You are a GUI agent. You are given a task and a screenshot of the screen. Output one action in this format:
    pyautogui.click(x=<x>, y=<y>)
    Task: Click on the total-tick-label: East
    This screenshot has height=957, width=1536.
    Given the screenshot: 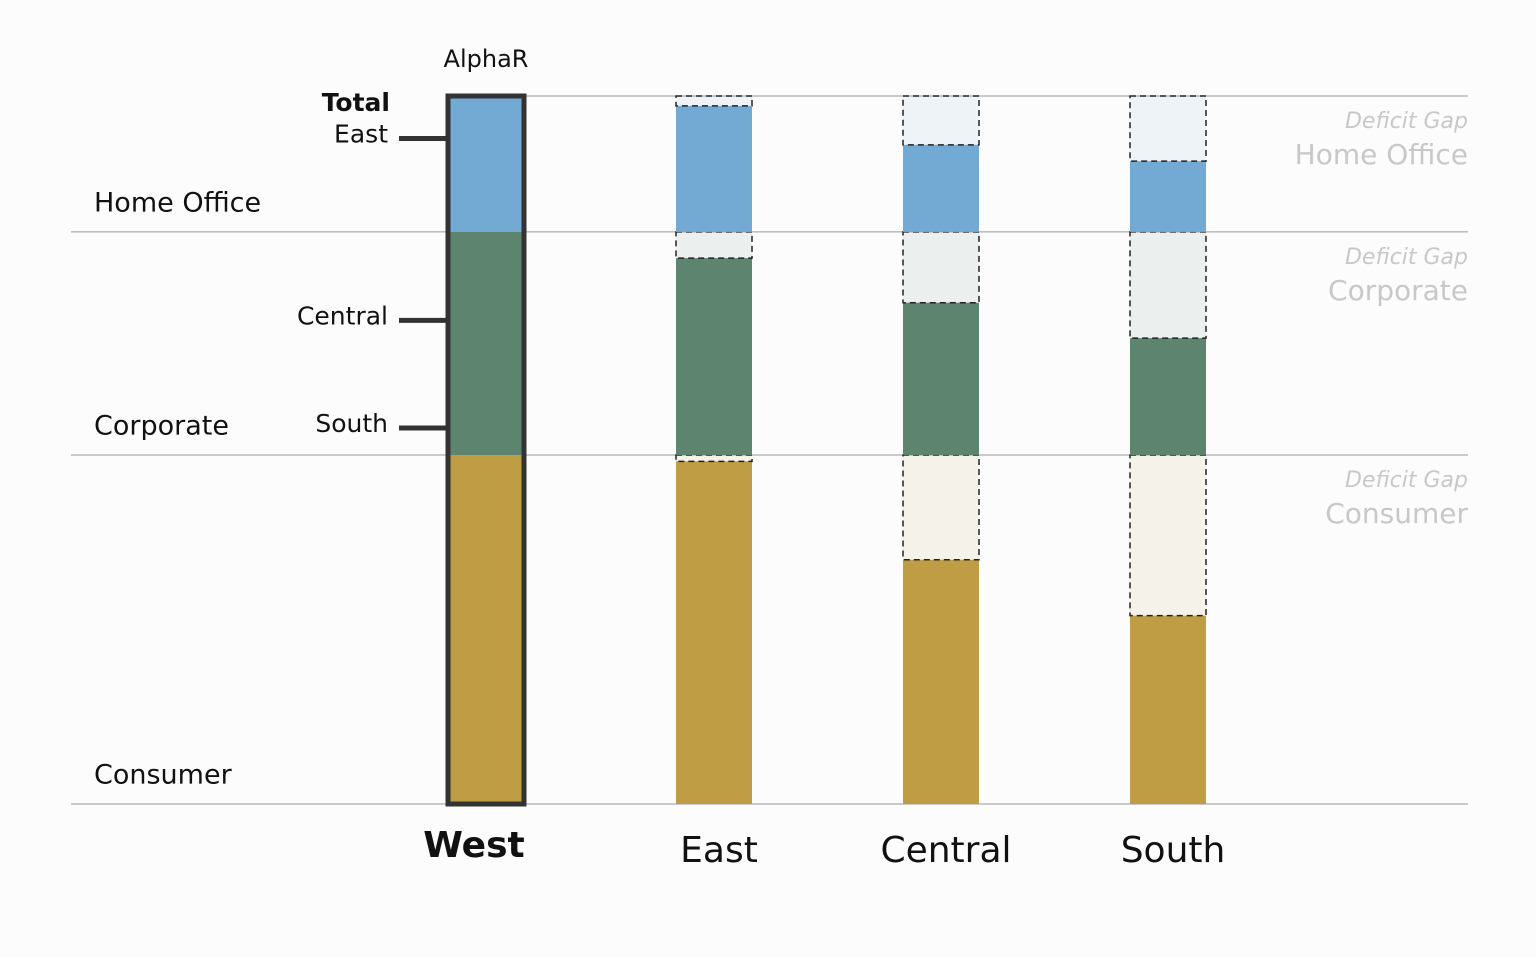 What is the action you would take?
    pyautogui.click(x=361, y=133)
    